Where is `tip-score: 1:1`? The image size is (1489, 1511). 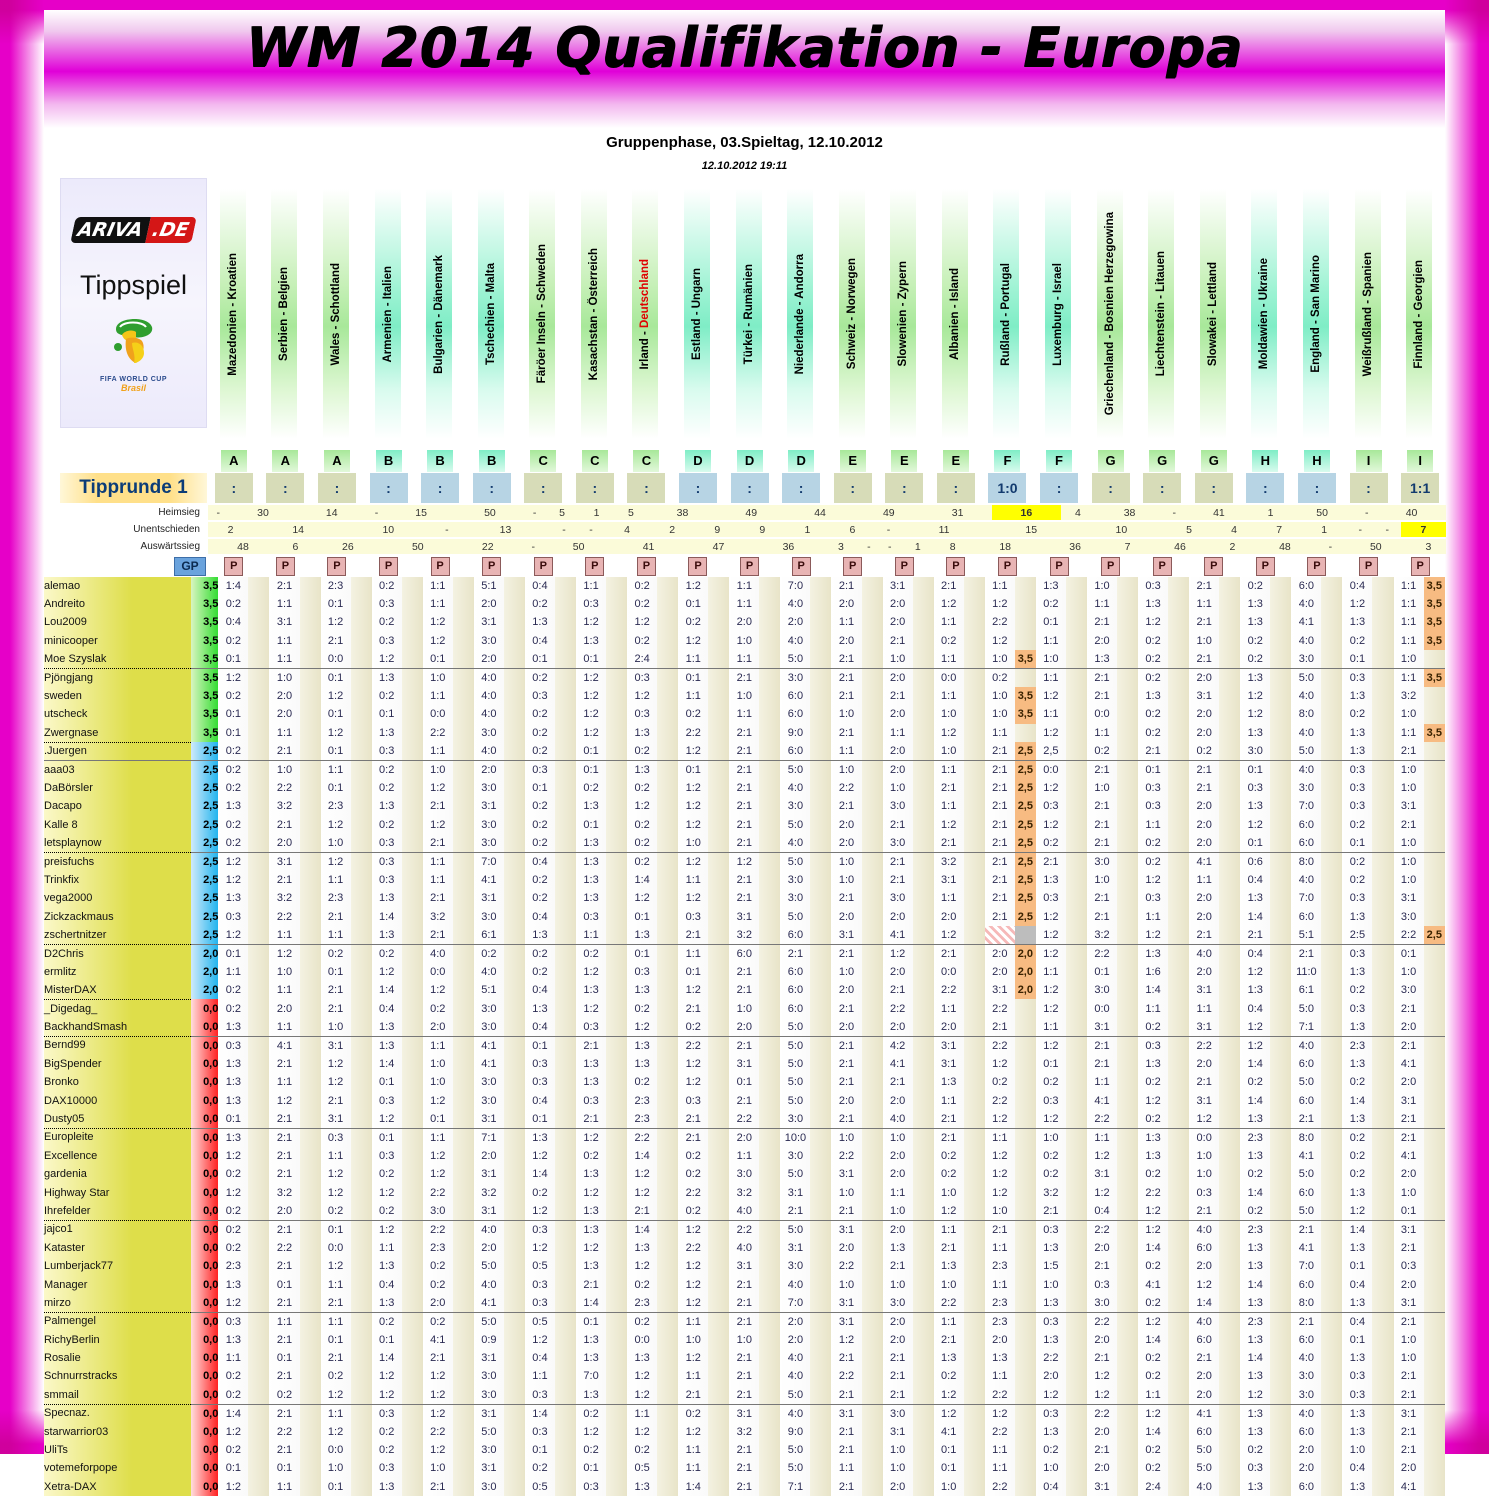
tip-score: 1:1 is located at coordinates (1408, 622).